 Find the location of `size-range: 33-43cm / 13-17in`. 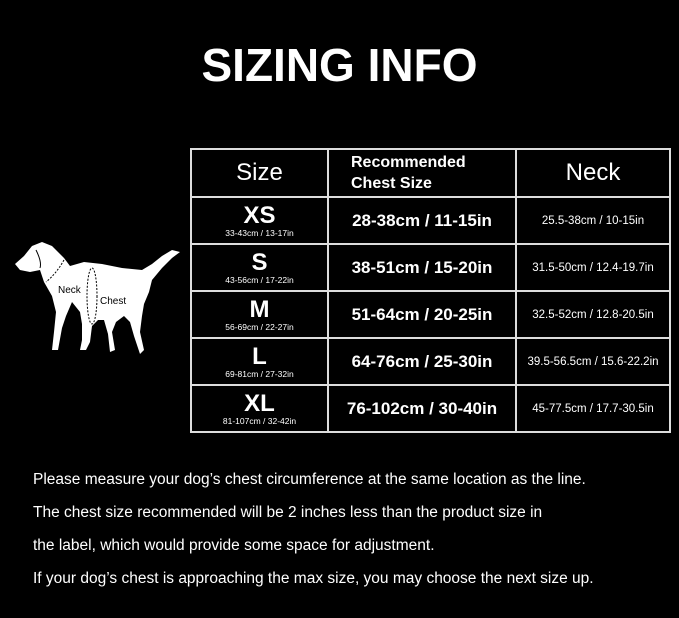

size-range: 33-43cm / 13-17in is located at coordinates (259, 232).